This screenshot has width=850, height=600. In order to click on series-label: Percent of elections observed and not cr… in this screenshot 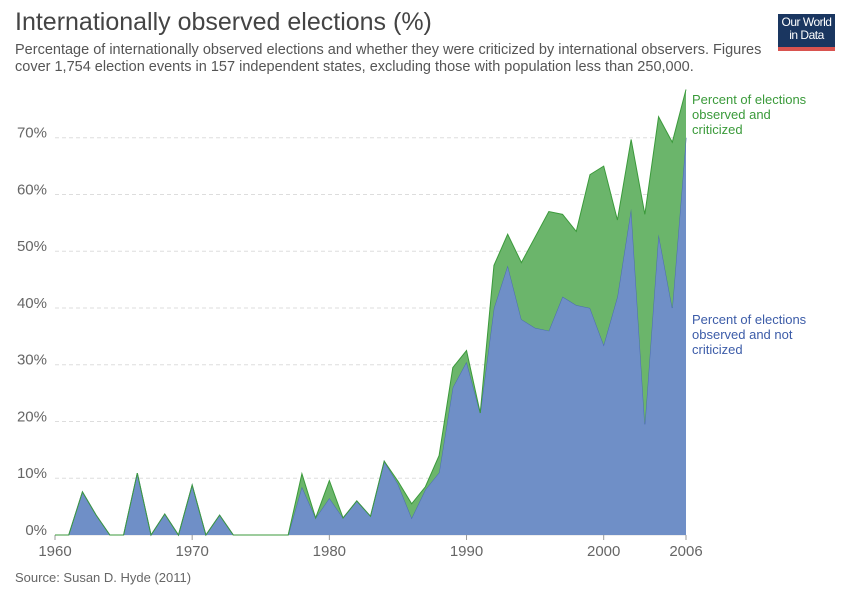, I will do `click(749, 334)`.